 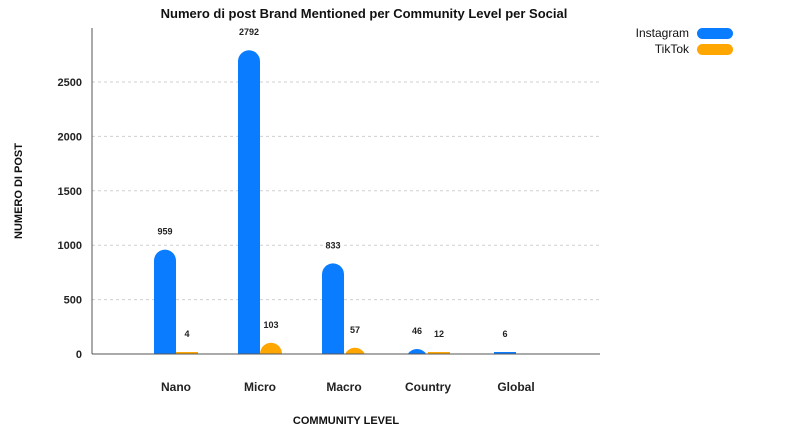 I want to click on data-label: 959, so click(x=164, y=232).